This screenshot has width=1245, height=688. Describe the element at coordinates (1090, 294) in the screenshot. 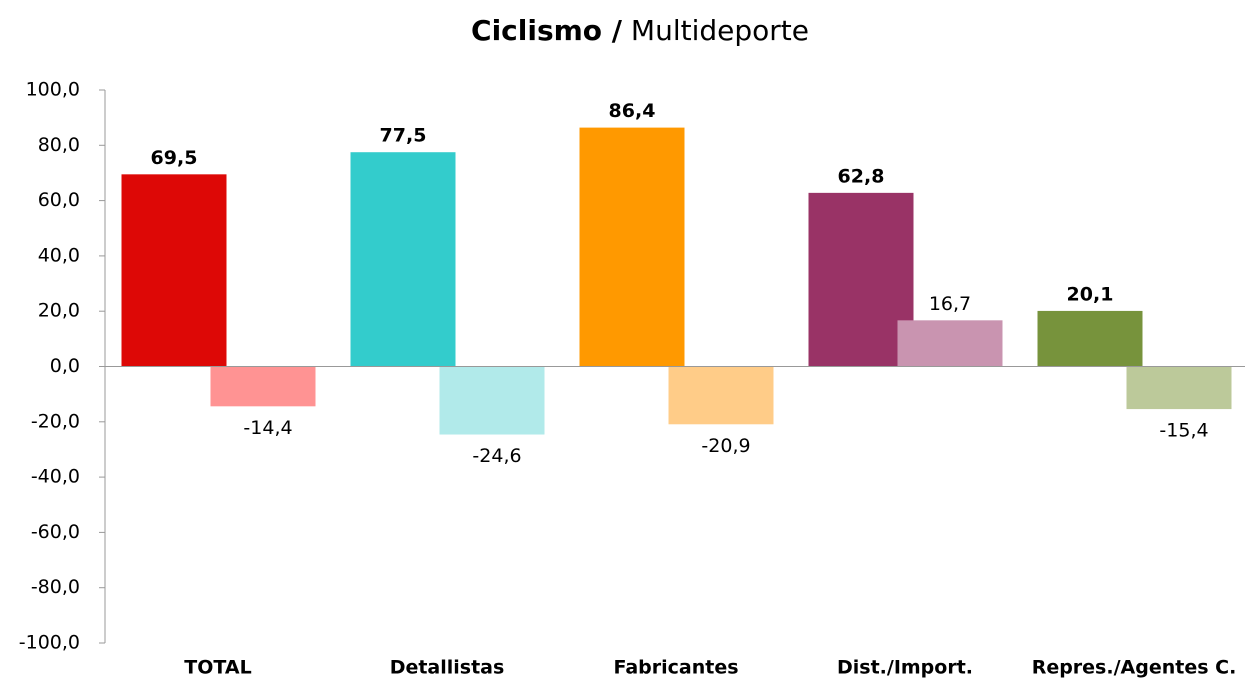

I see `data-label: 20,1` at that location.